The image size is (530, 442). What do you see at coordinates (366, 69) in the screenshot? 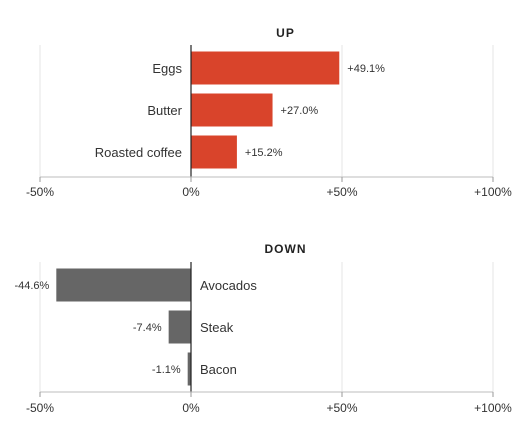
I see `panel-0-value-label-0: +49.1%` at bounding box center [366, 69].